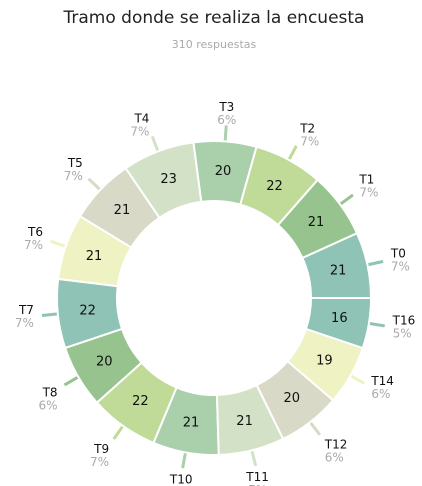 The image size is (422, 486). I want to click on category-label: T11, so click(257, 477).